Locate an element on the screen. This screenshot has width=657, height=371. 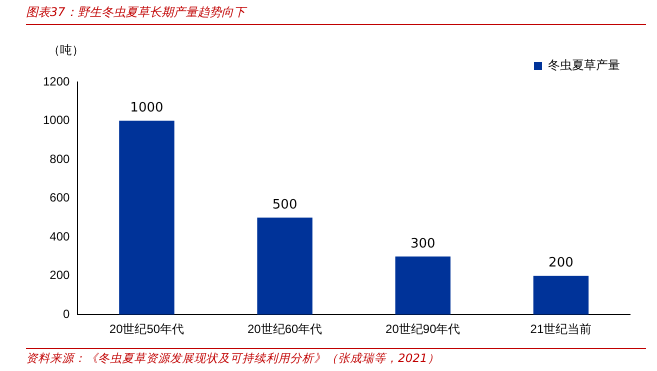
y-tick-label: 400 is located at coordinates (60, 236).